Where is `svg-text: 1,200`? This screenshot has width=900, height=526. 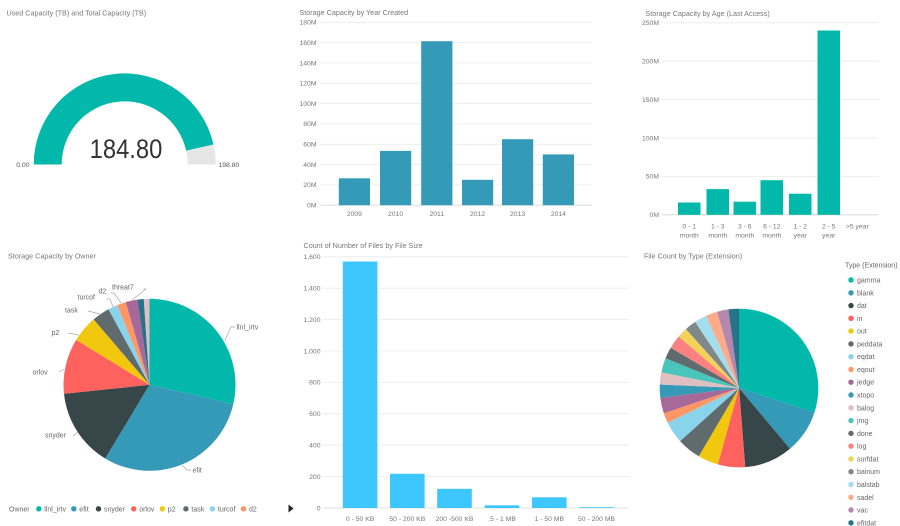
svg-text: 1,200 is located at coordinates (311, 320).